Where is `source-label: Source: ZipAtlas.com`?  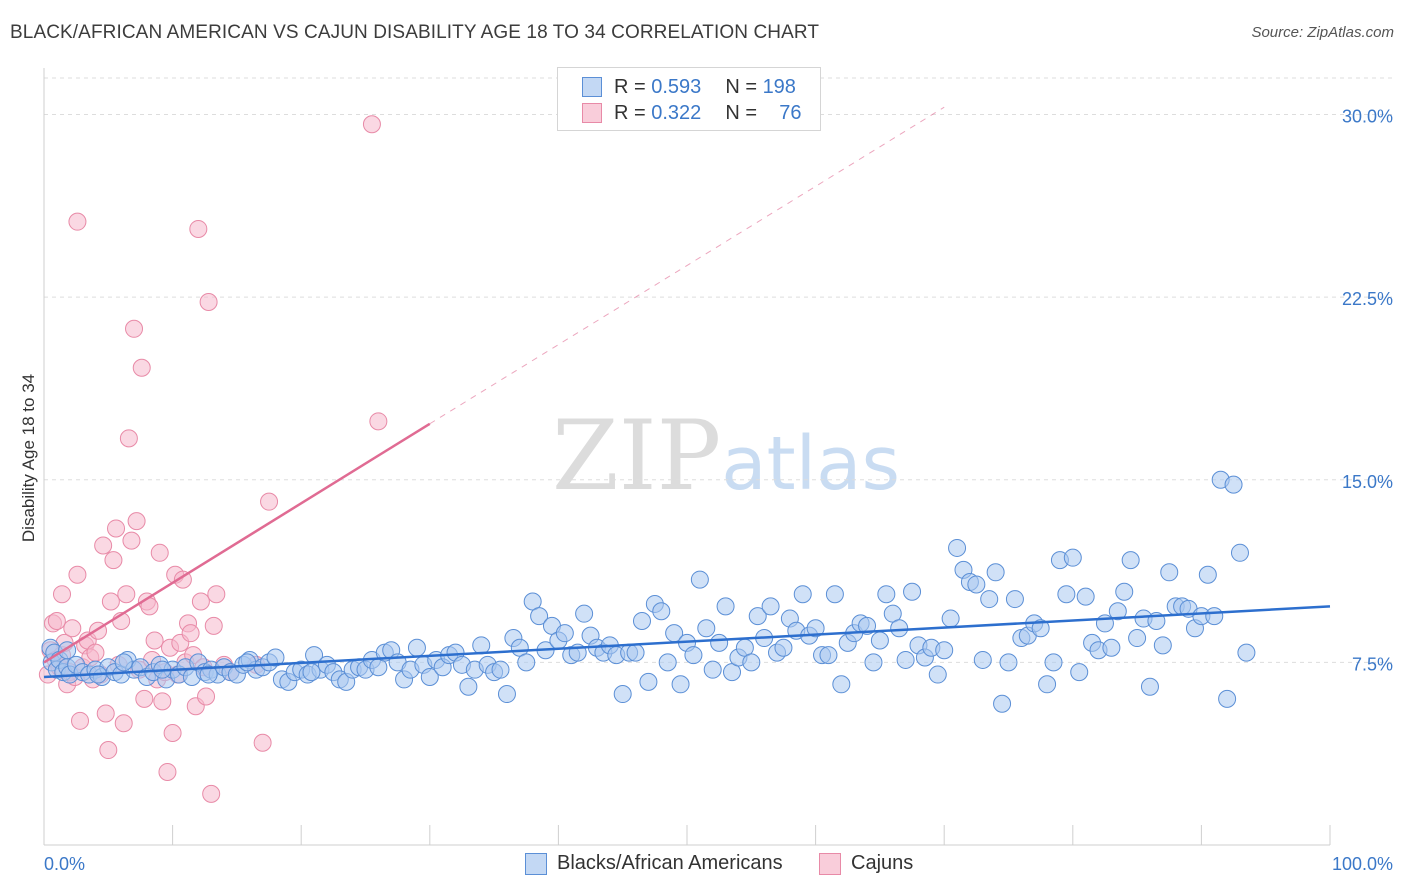
source-label: Source: ZipAtlas.com is located at coordinates (1322, 32).